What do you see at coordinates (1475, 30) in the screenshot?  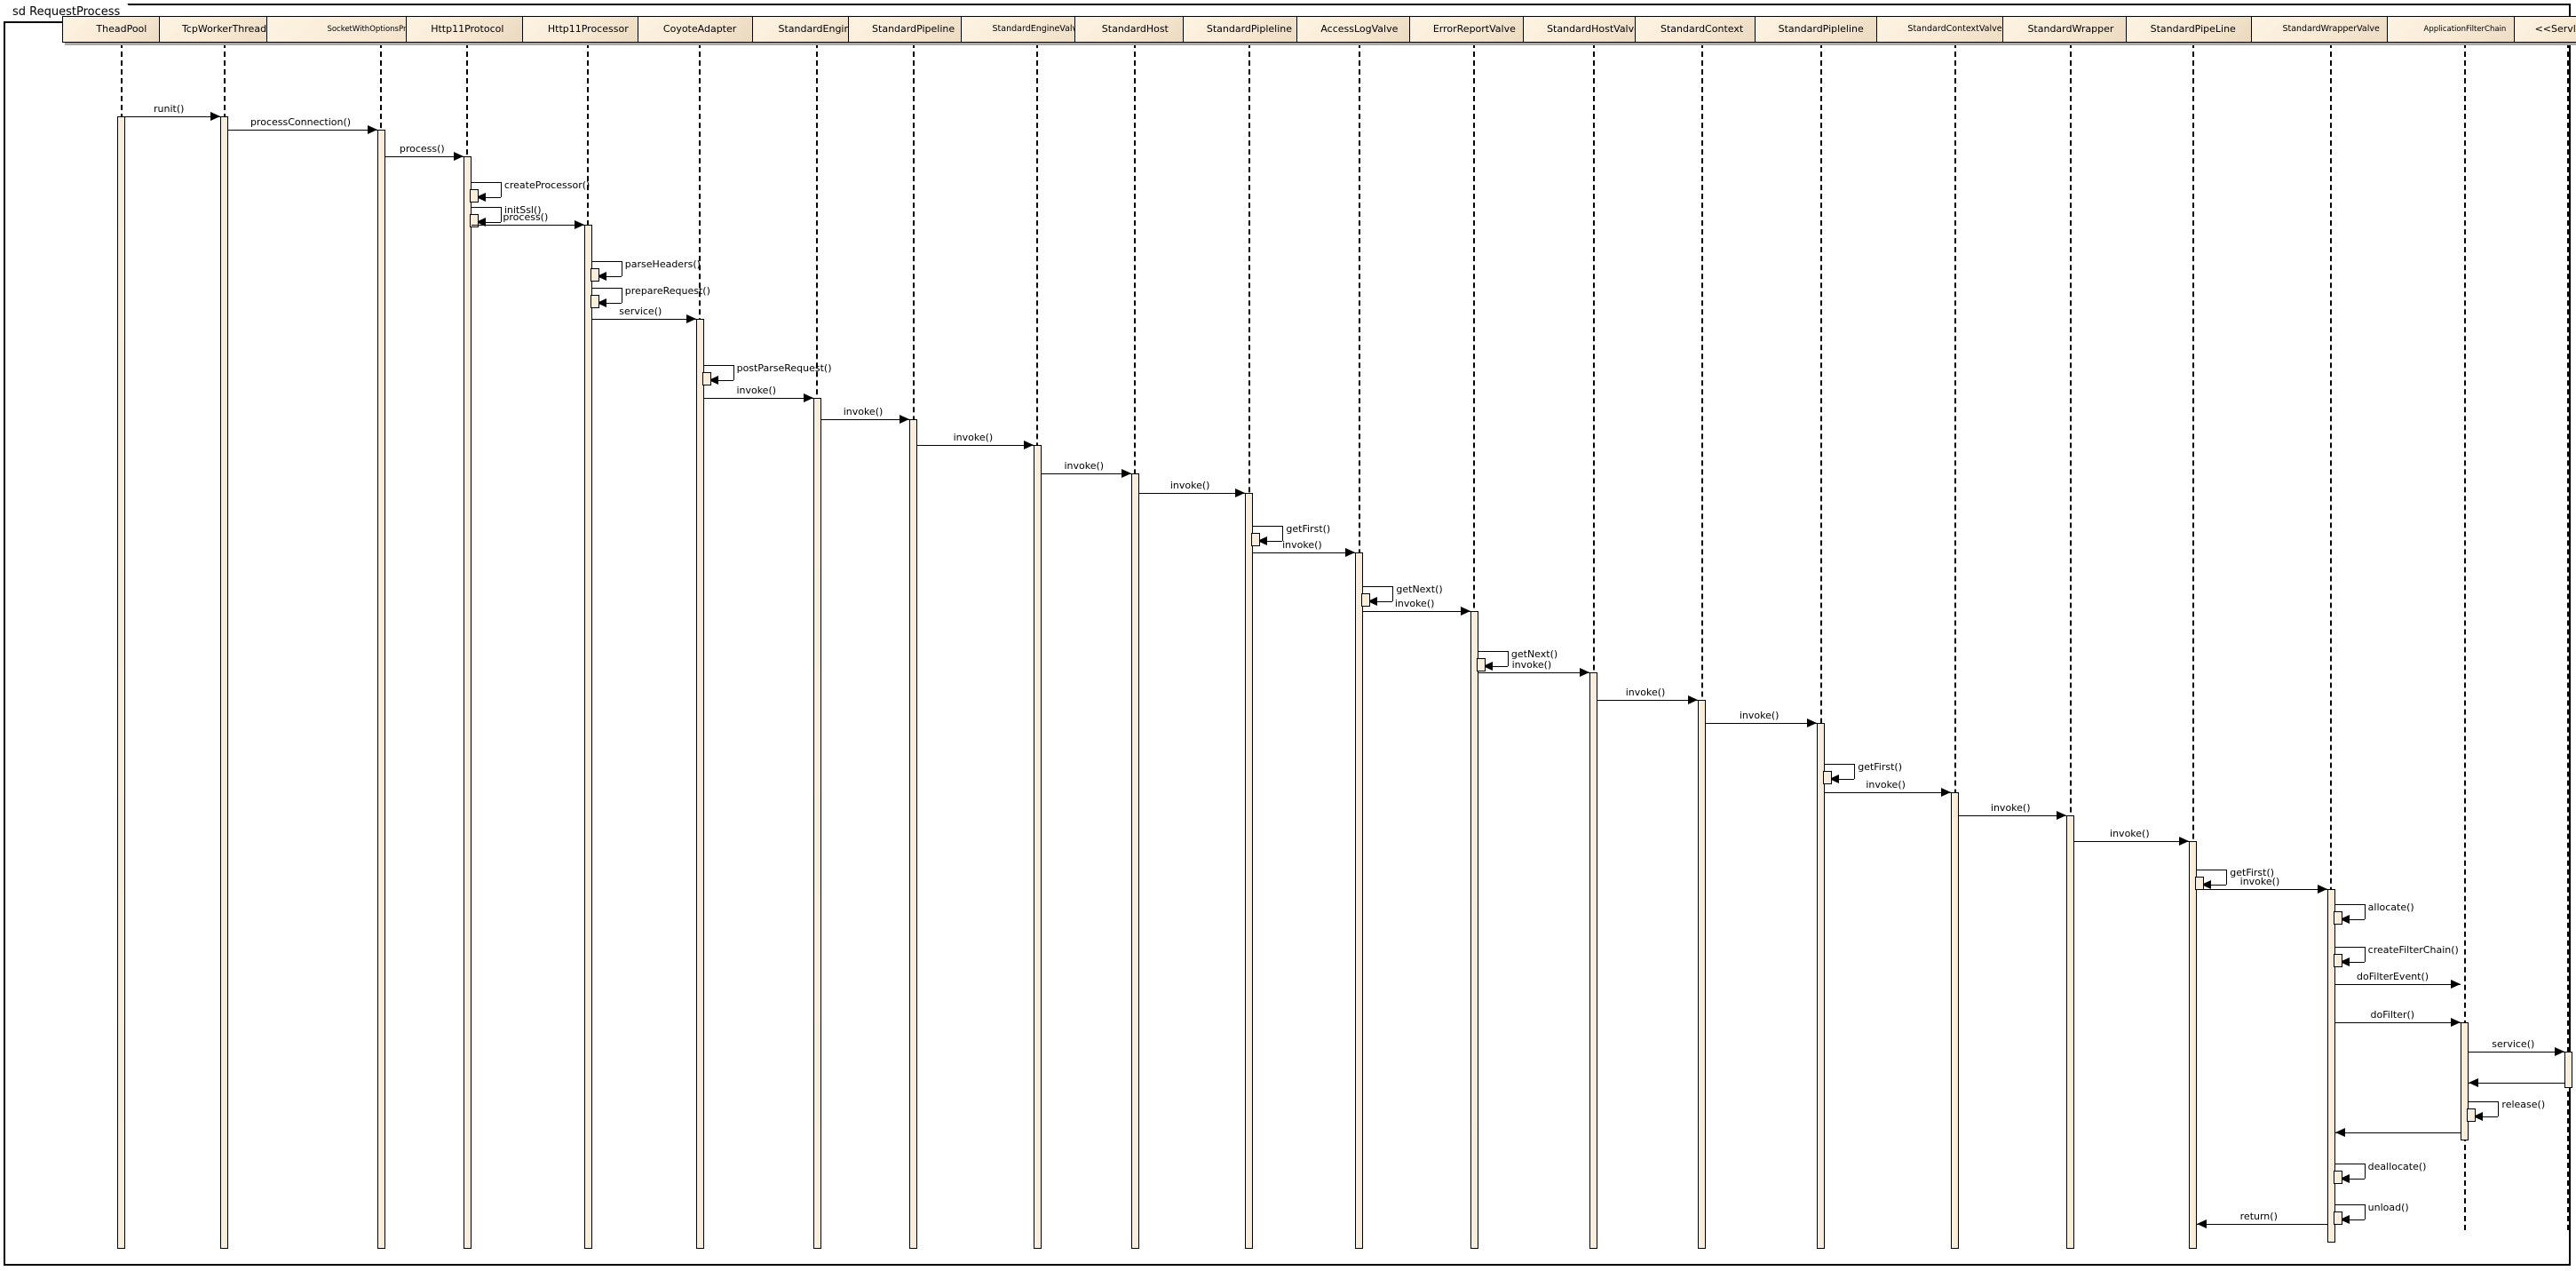 I see `lifeline-head-errorreportvalve: ErrorReportValve` at bounding box center [1475, 30].